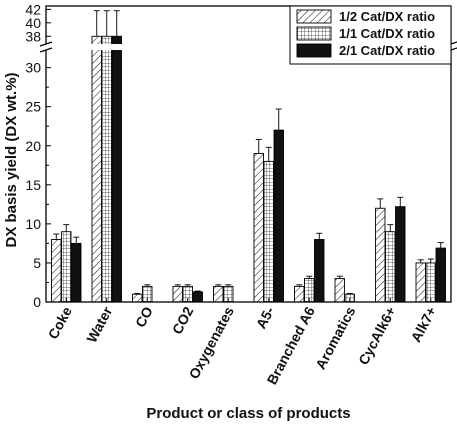  I want to click on x-tick-label: CO, so click(144, 317).